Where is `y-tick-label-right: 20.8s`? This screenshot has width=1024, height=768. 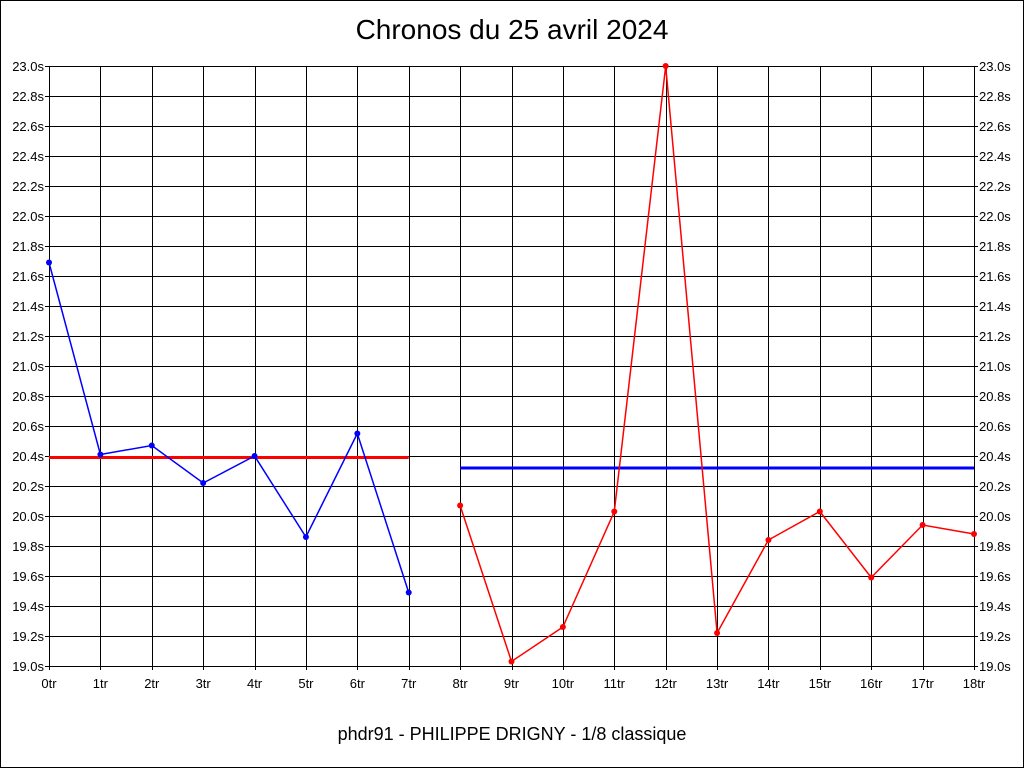 y-tick-label-right: 20.8s is located at coordinates (995, 396).